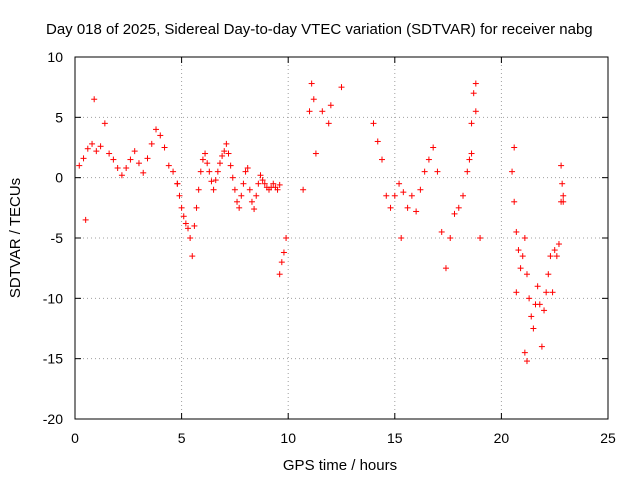 The image size is (640, 480). Describe the element at coordinates (75, 438) in the screenshot. I see `x-tick-label: 0` at that location.